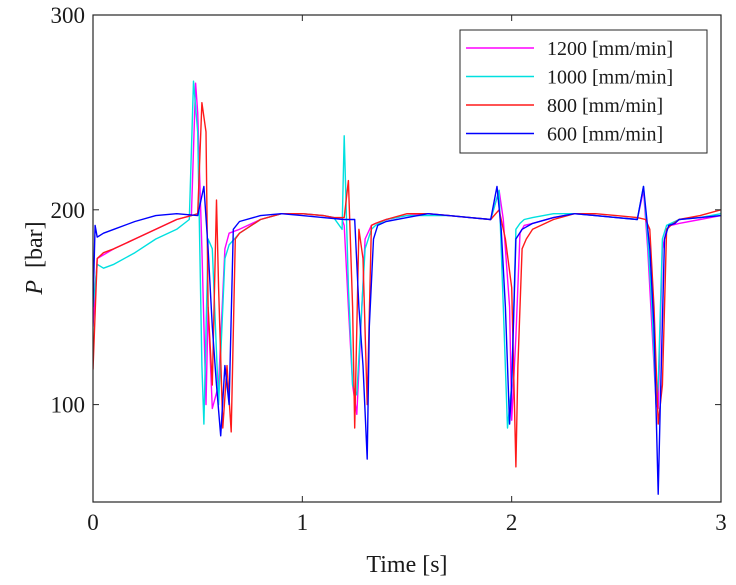 This screenshot has width=736, height=585. Describe the element at coordinates (512, 522) in the screenshot. I see `x-tick-label: 2` at that location.